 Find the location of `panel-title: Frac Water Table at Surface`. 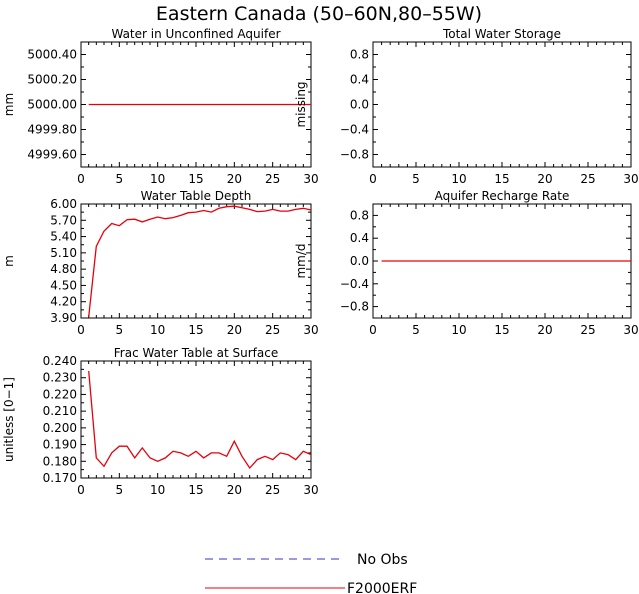

panel-title: Frac Water Table at Surface is located at coordinates (196, 353).